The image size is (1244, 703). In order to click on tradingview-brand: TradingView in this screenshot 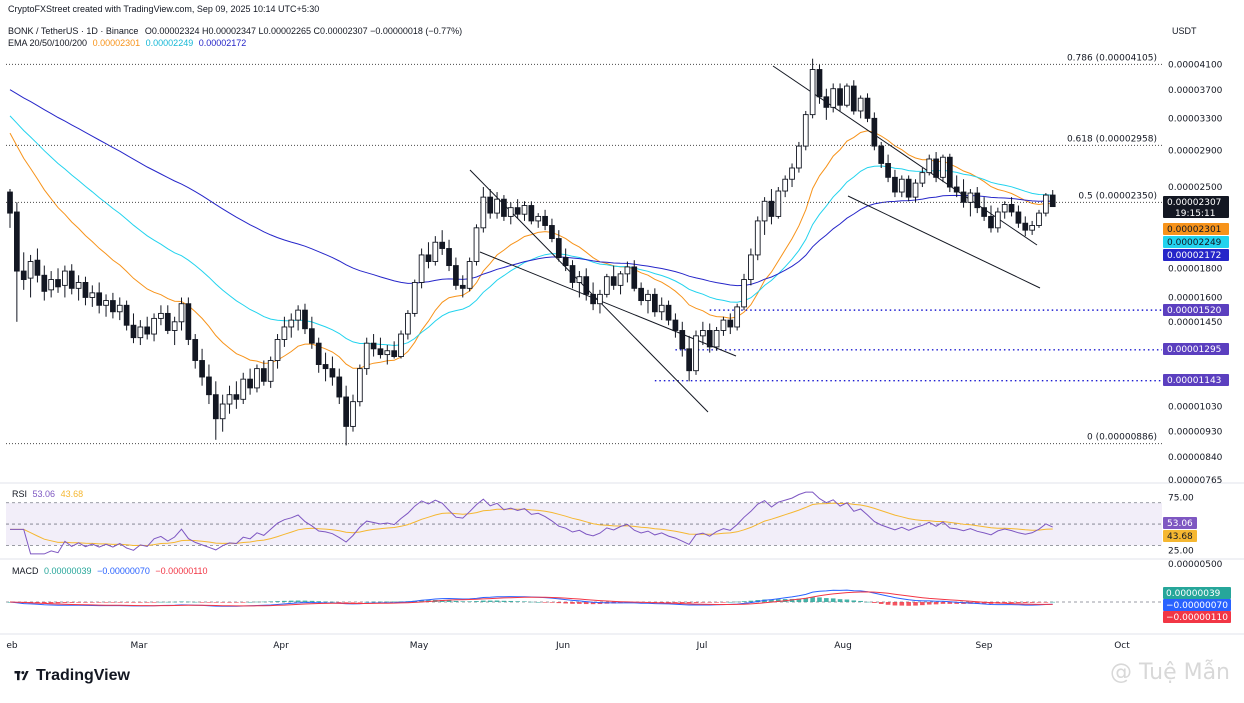, I will do `click(72, 676)`.